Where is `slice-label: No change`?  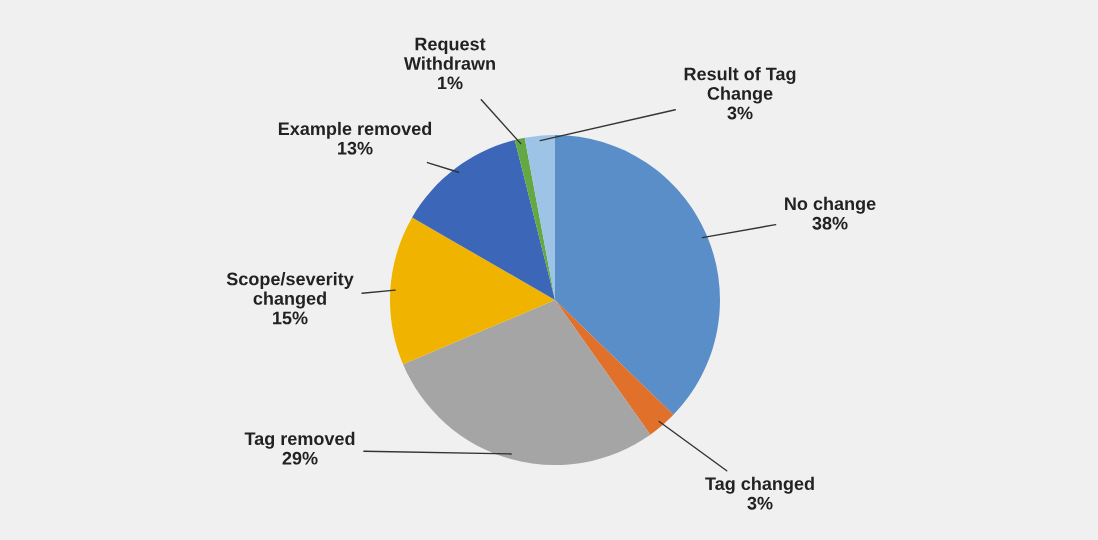
slice-label: No change is located at coordinates (830, 205).